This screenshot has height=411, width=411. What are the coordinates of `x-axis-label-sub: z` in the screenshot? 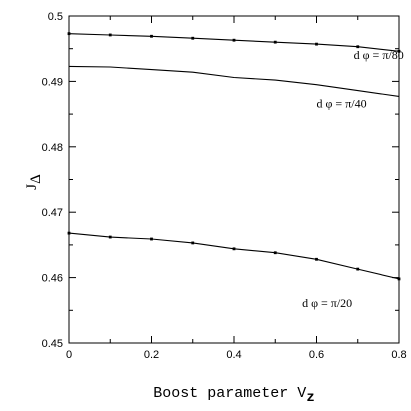 It's located at (310, 398).